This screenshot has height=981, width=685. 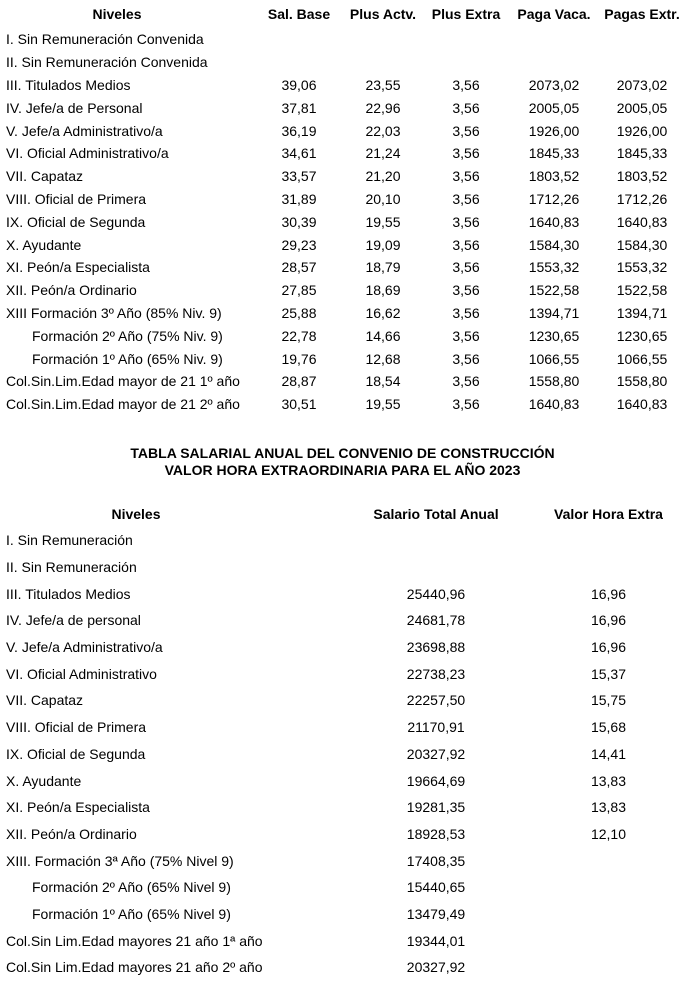 What do you see at coordinates (114, 312) in the screenshot?
I see `level-cell: XIII Formación 3º Año (85% Niv. 9)` at bounding box center [114, 312].